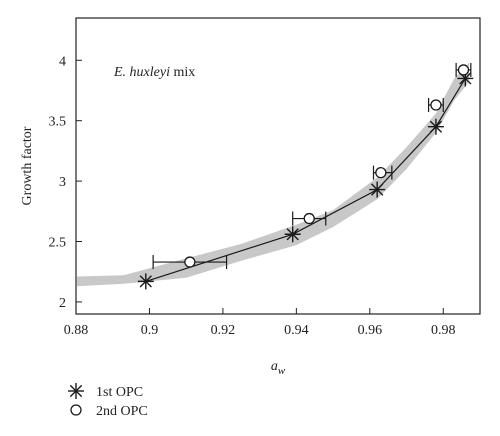  I want to click on x-axis-ticks: 0.88 0.9 0.92 0.94 0.96 0.98, so click(260, 323).